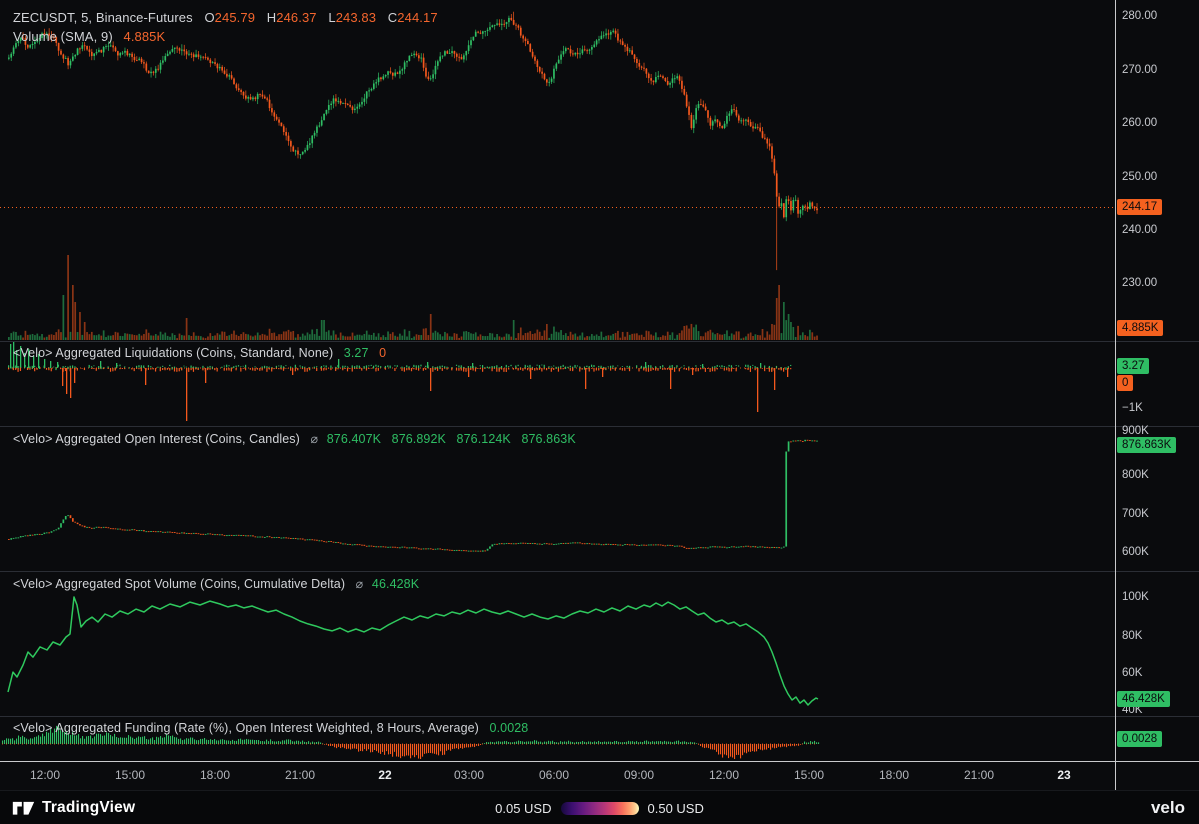  Describe the element at coordinates (1135, 597) in the screenshot. I see `price-scale-tick: 100K` at that location.